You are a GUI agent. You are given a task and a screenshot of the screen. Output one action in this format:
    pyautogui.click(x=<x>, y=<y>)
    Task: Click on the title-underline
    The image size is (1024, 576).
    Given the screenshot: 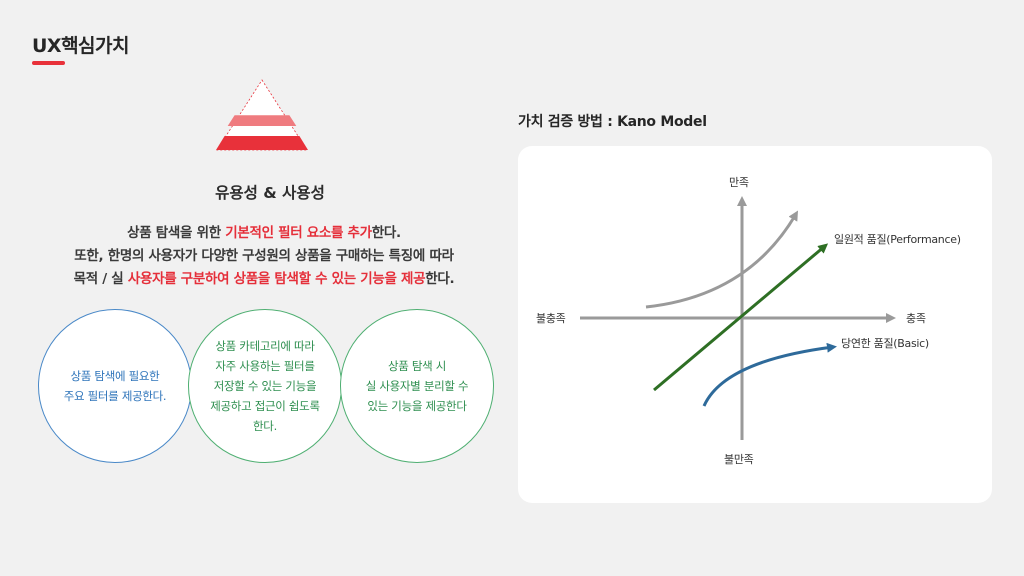 What is the action you would take?
    pyautogui.click(x=48, y=63)
    